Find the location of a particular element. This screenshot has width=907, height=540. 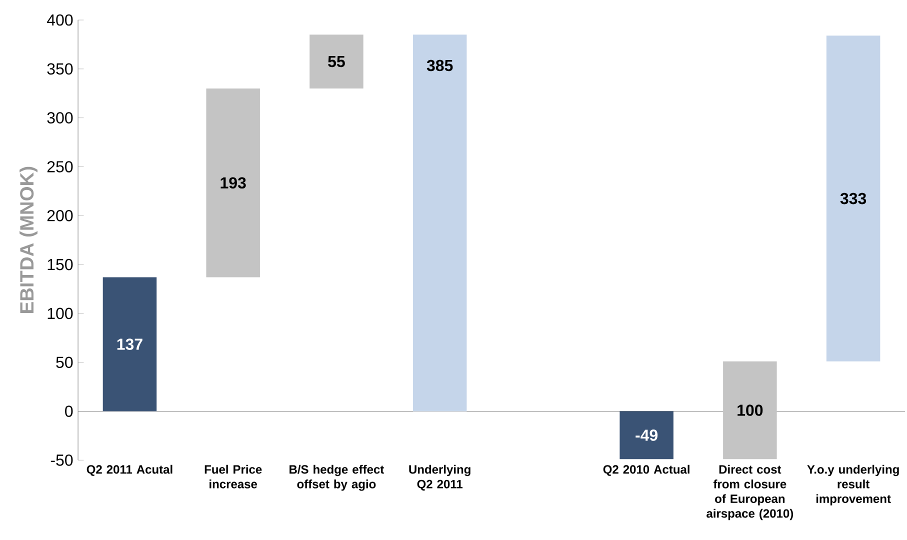

data-label: 333 is located at coordinates (853, 198).